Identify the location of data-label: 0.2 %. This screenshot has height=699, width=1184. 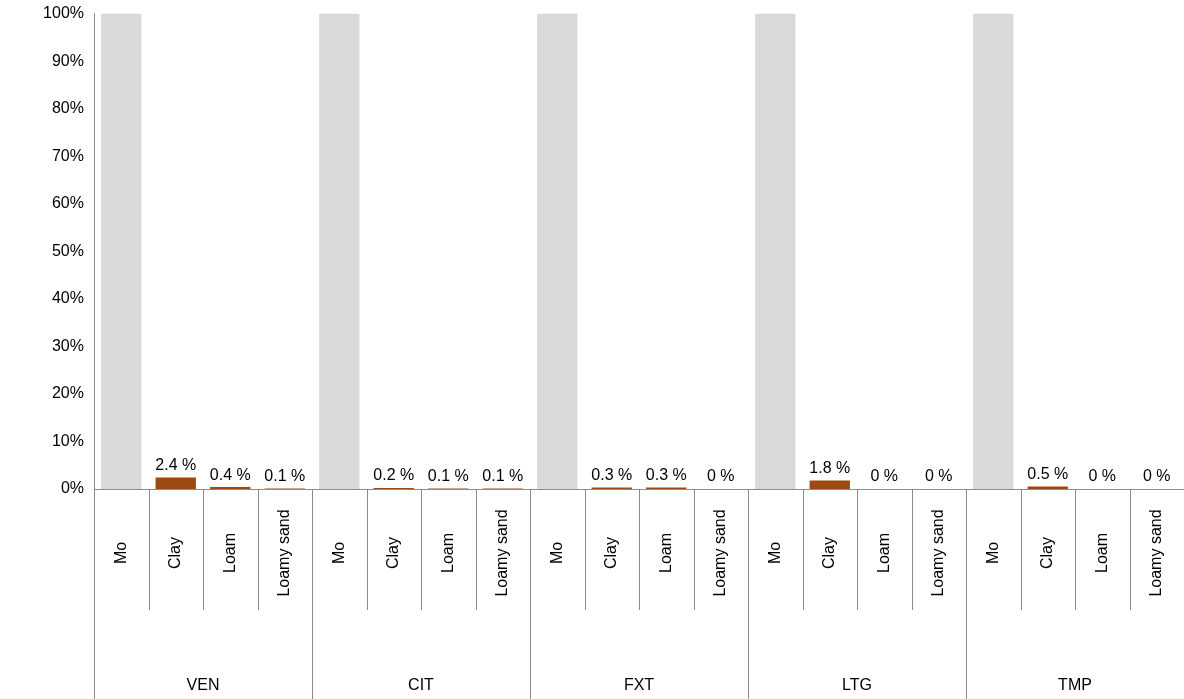
(394, 475).